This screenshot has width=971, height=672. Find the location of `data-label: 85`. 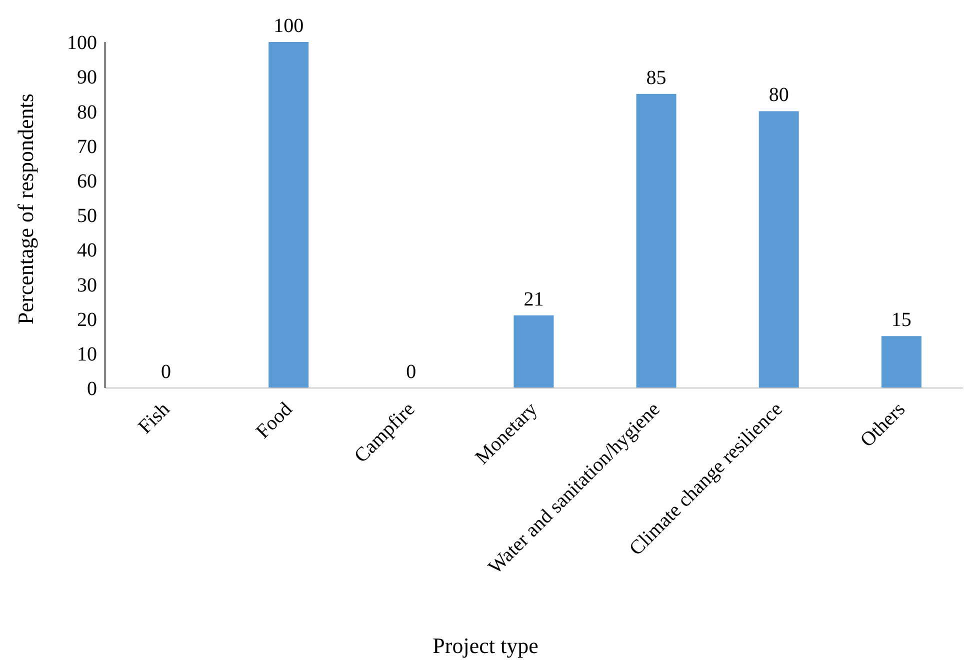

data-label: 85 is located at coordinates (656, 77).